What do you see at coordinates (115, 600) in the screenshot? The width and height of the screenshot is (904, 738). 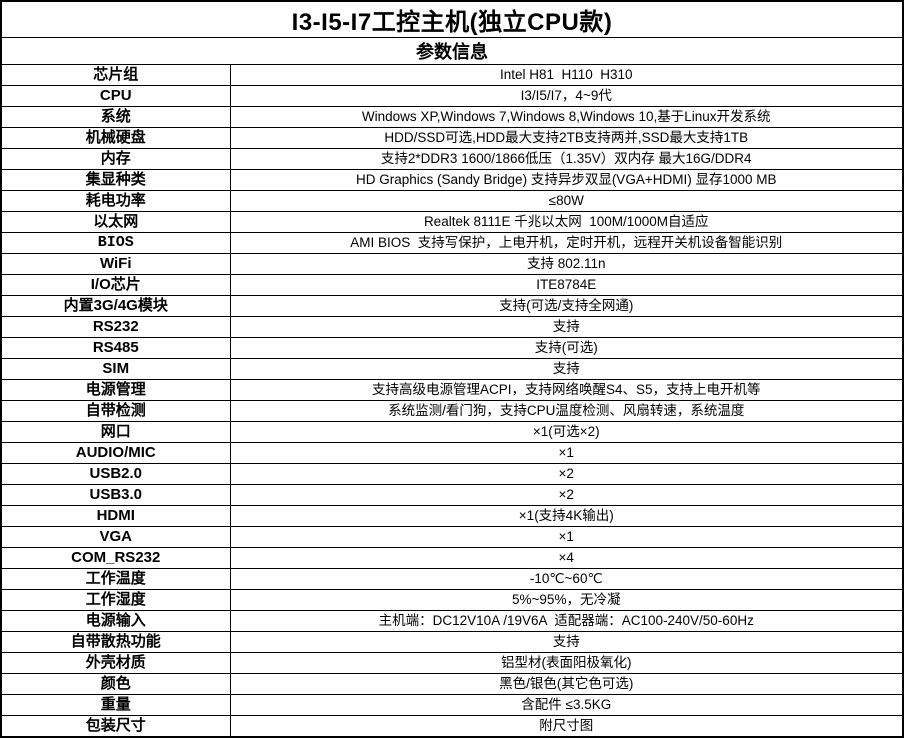 I see `spec-label: 工作湿度` at bounding box center [115, 600].